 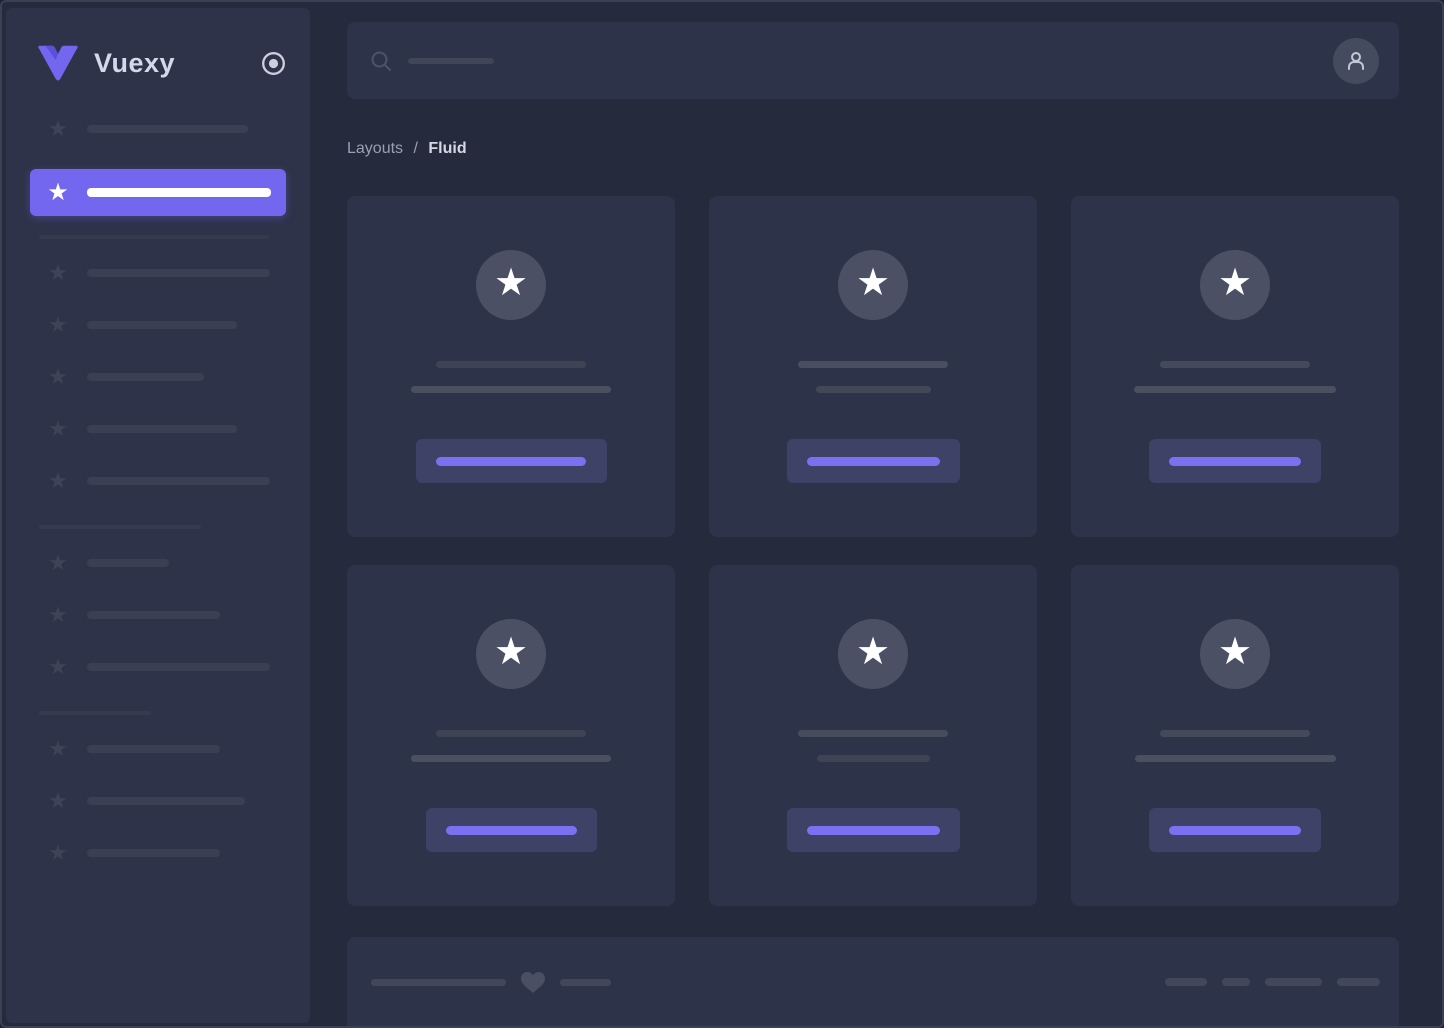 I want to click on breadcrumb-section: Layouts, so click(x=375, y=148).